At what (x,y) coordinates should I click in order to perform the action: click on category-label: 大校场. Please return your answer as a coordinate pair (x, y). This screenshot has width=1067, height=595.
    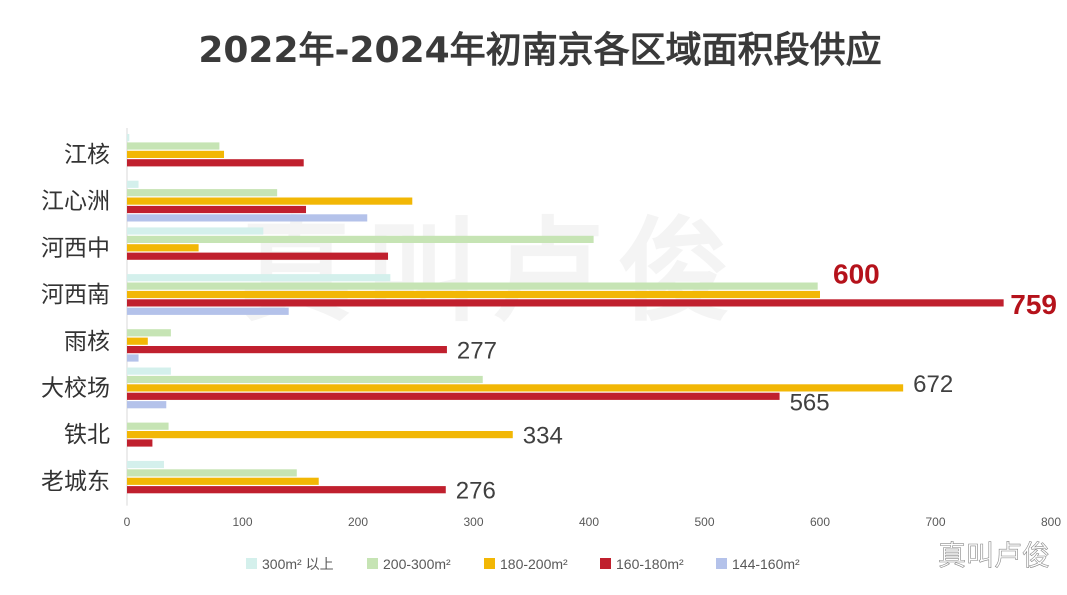
    Looking at the image, I should click on (75, 389).